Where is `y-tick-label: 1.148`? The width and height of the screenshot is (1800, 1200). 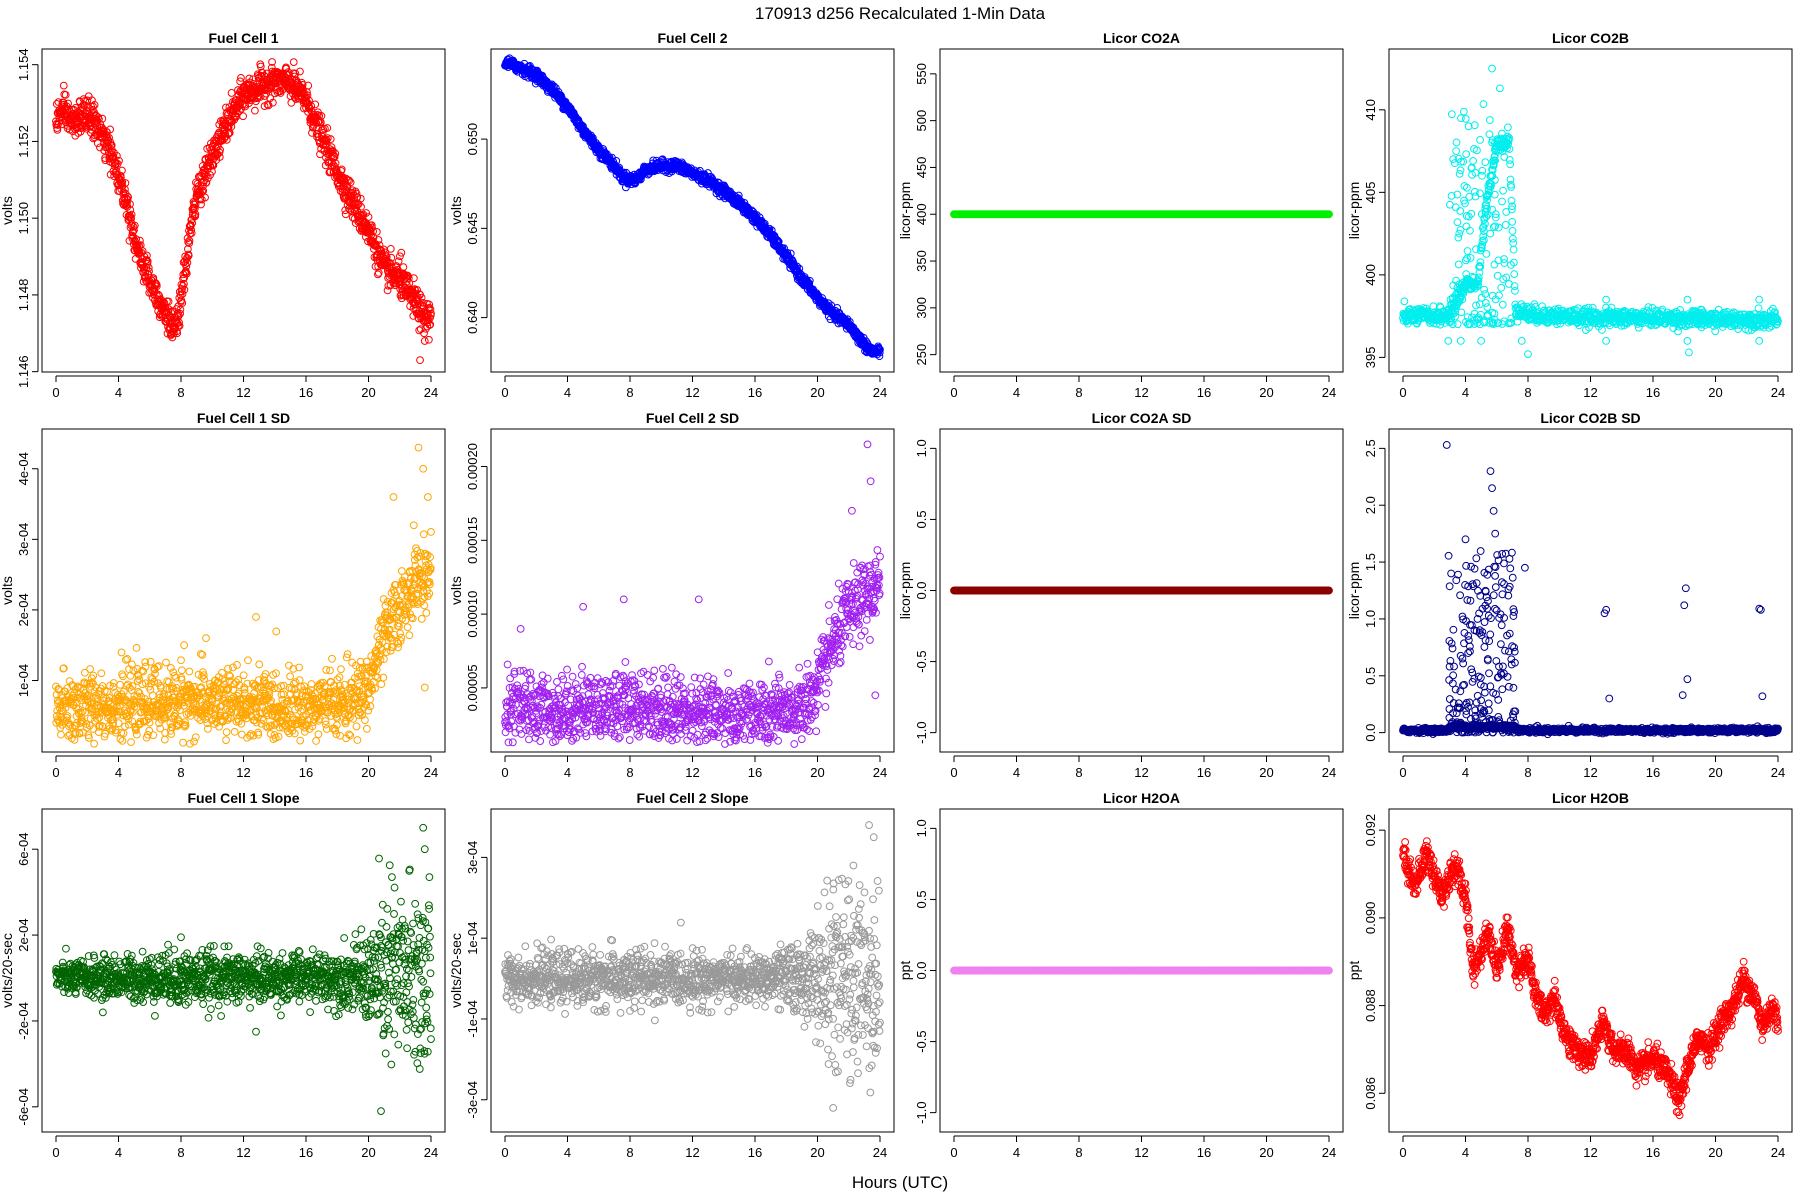 y-tick-label: 1.148 is located at coordinates (23, 295).